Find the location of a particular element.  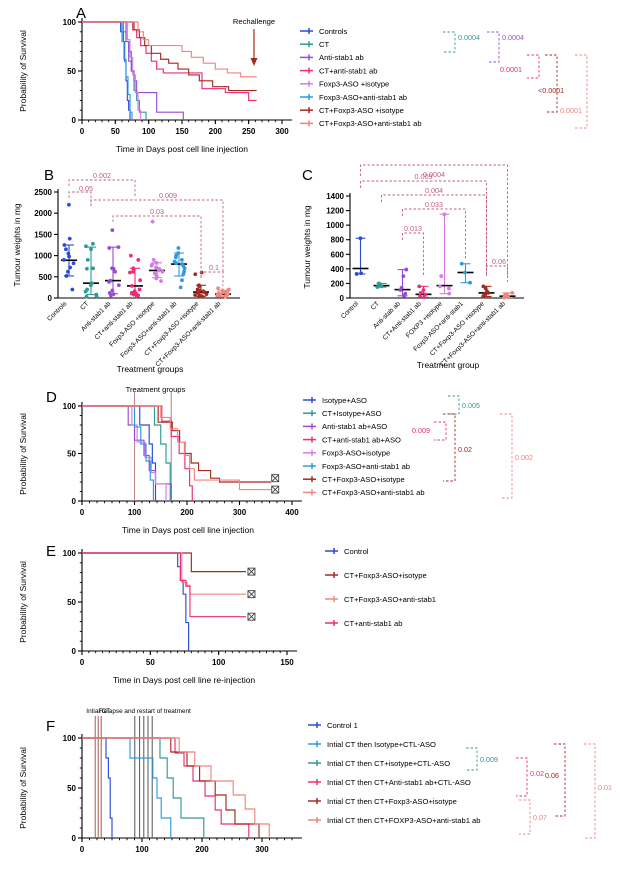

legend-label: CT+Isotype+ASO is located at coordinates (352, 413).